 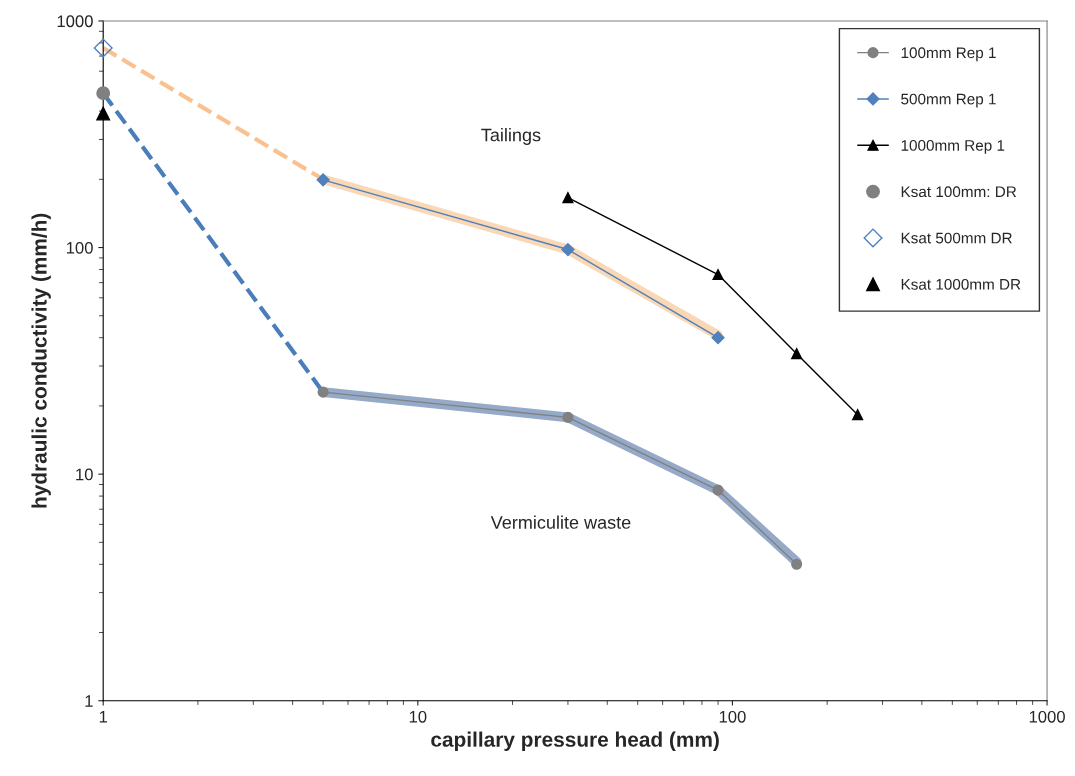 I want to click on y-tick-label: 1, so click(x=89, y=701).